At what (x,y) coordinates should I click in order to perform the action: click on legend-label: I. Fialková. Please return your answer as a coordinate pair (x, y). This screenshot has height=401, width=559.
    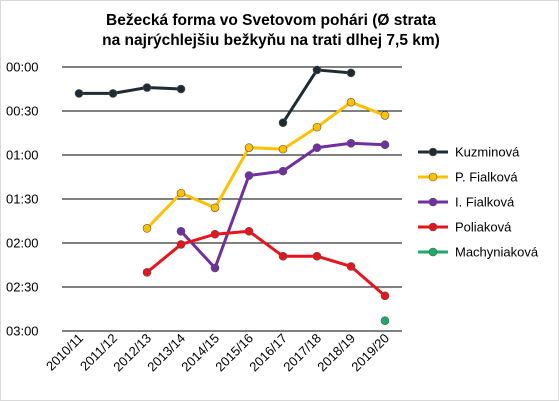
    Looking at the image, I should click on (485, 202).